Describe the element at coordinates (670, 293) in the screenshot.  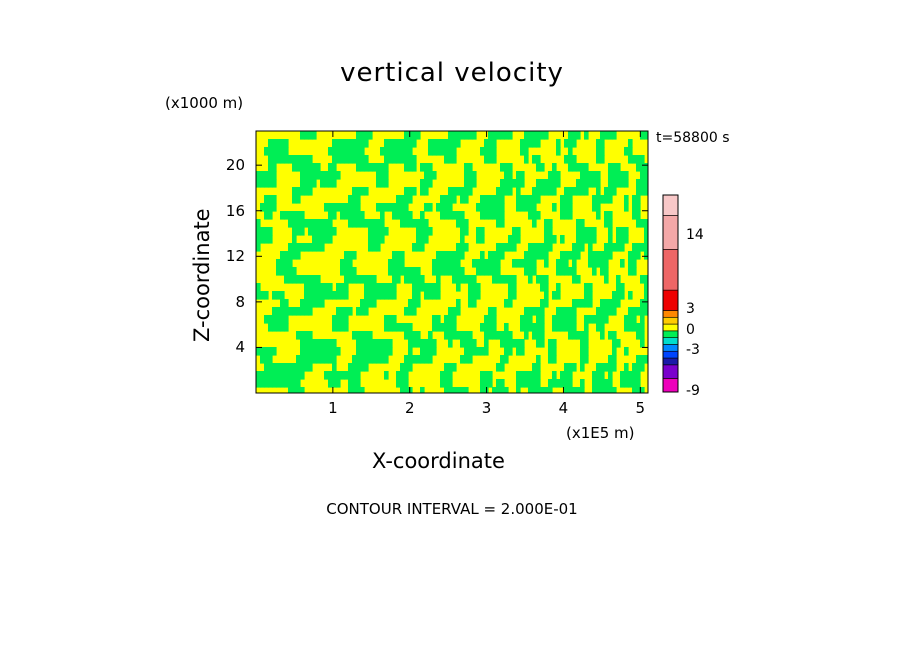
I see `colorbar-frame` at that location.